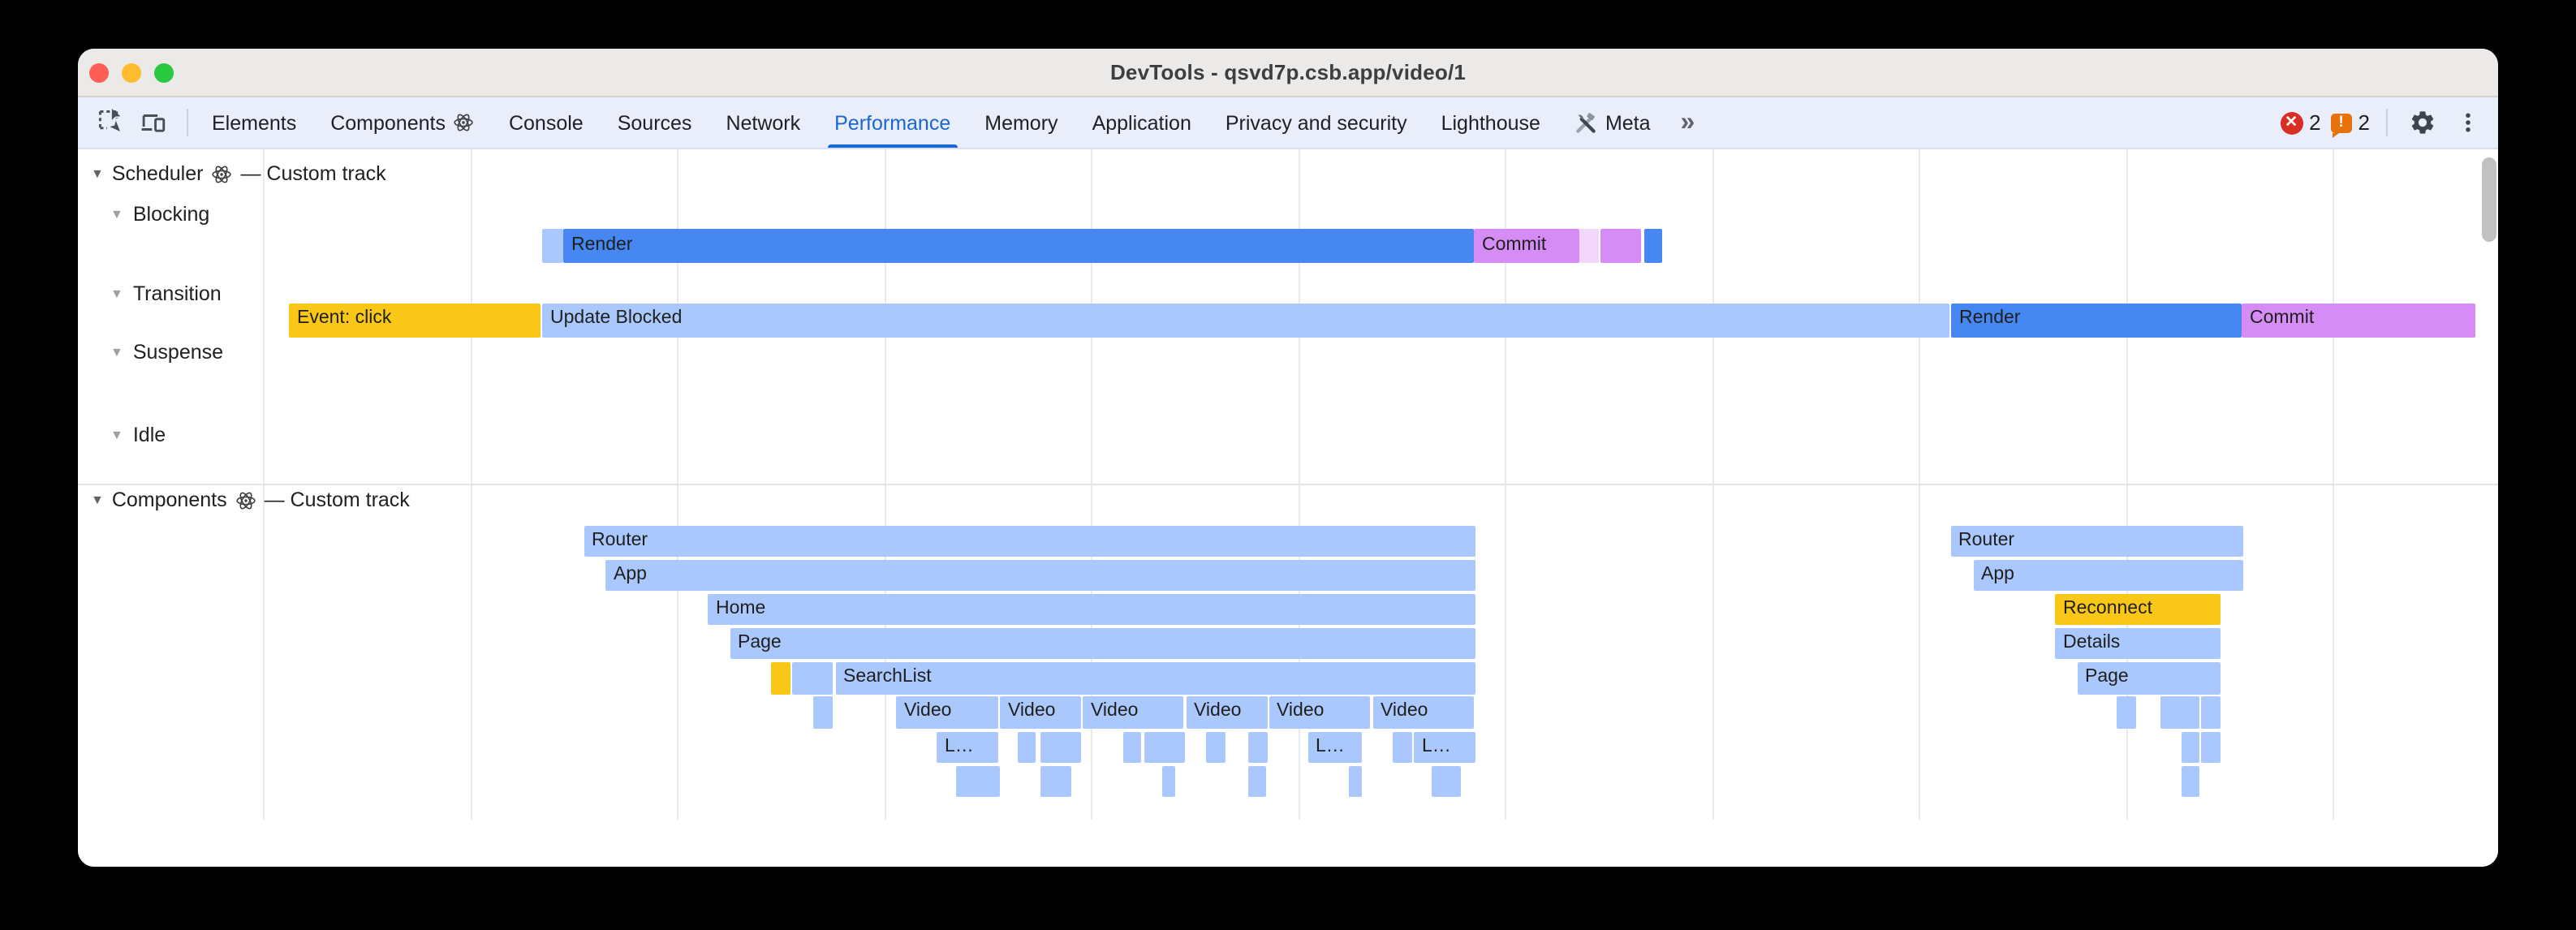  Describe the element at coordinates (111, 122) in the screenshot. I see `inspect-element-icon` at that location.